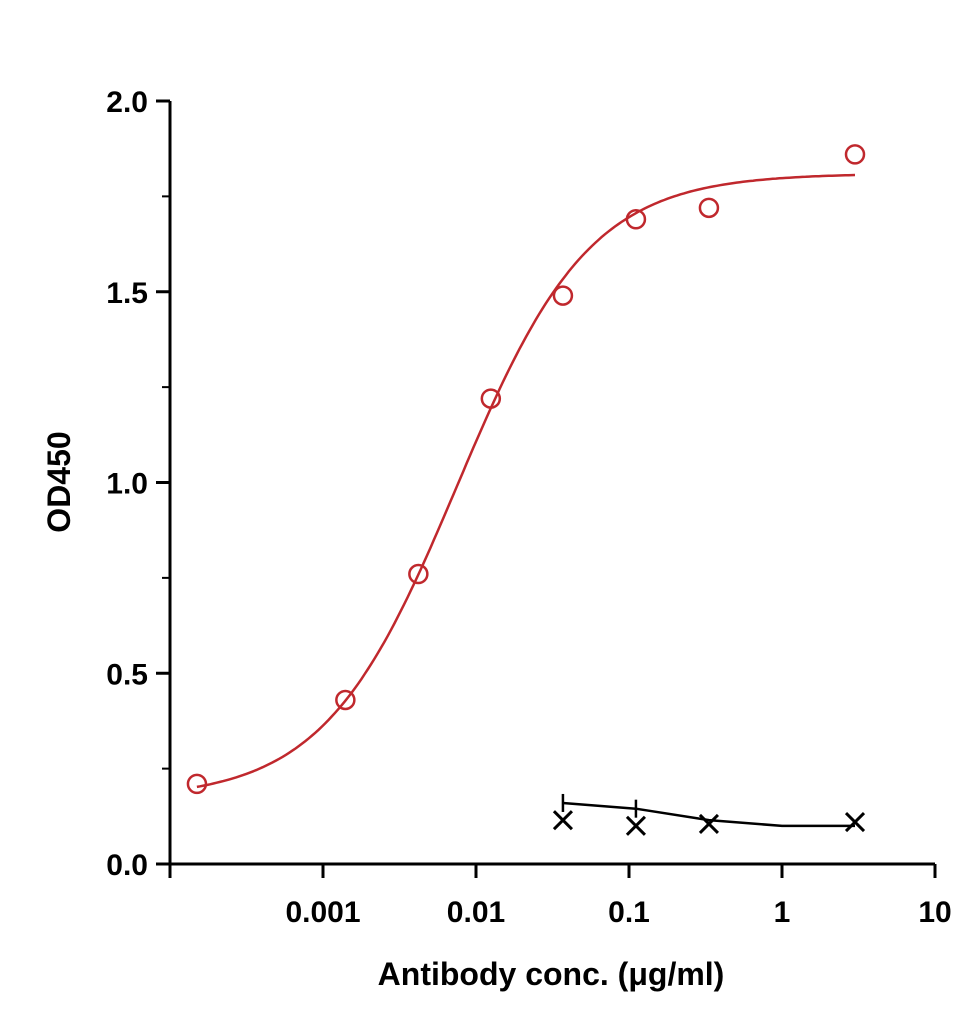 This screenshot has width=956, height=1029. What do you see at coordinates (629, 912) in the screenshot?
I see `x-tick-label: 0.1` at bounding box center [629, 912].